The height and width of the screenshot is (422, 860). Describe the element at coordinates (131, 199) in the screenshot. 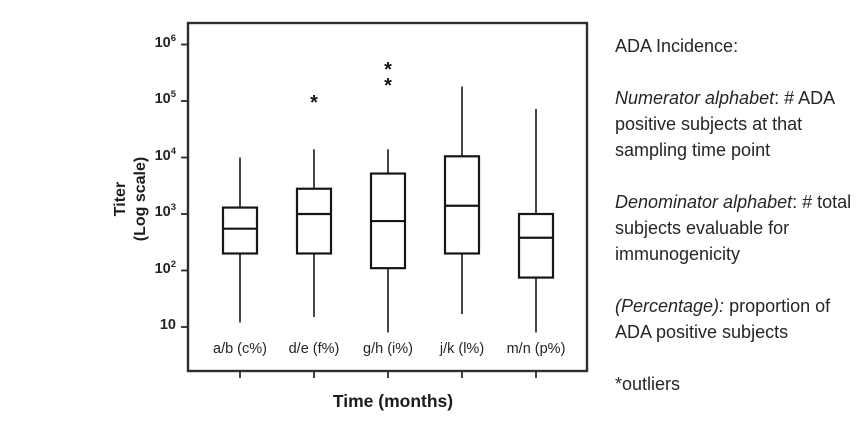

I see `y-axis-title: Titer (Log scale)` at that location.